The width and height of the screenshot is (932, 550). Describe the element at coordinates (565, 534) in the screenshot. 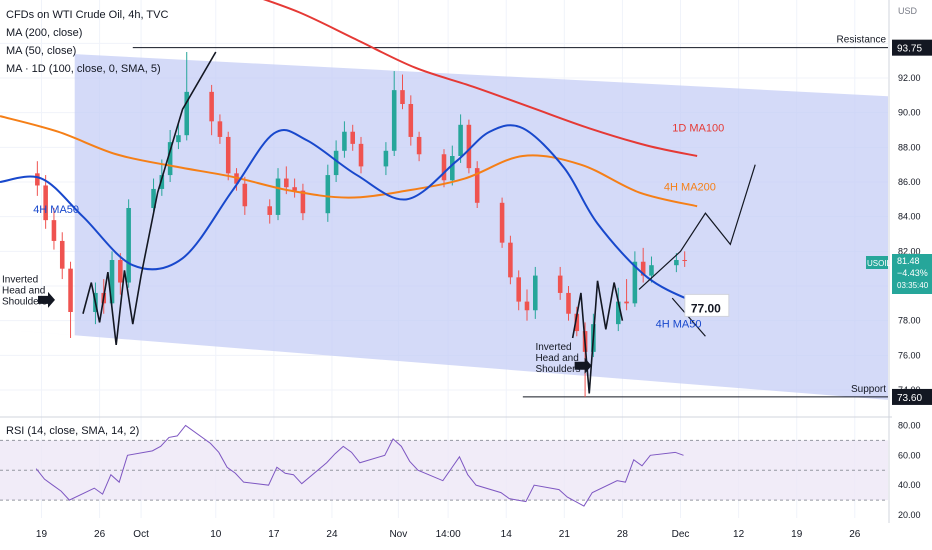

I see `time-tick-label: 21` at that location.